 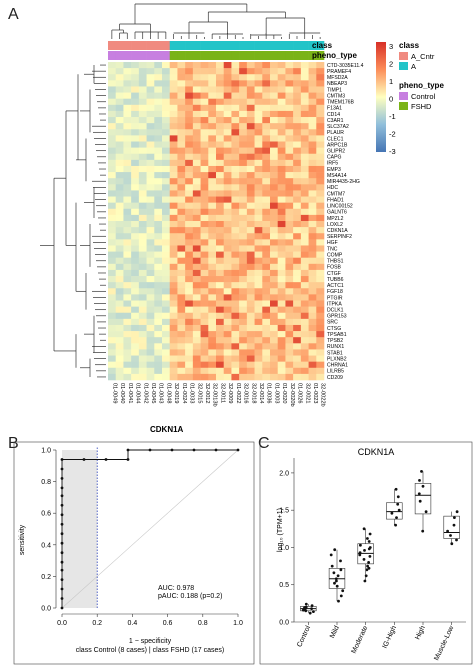 I want to click on gene-label: GPR153, so click(x=337, y=317).